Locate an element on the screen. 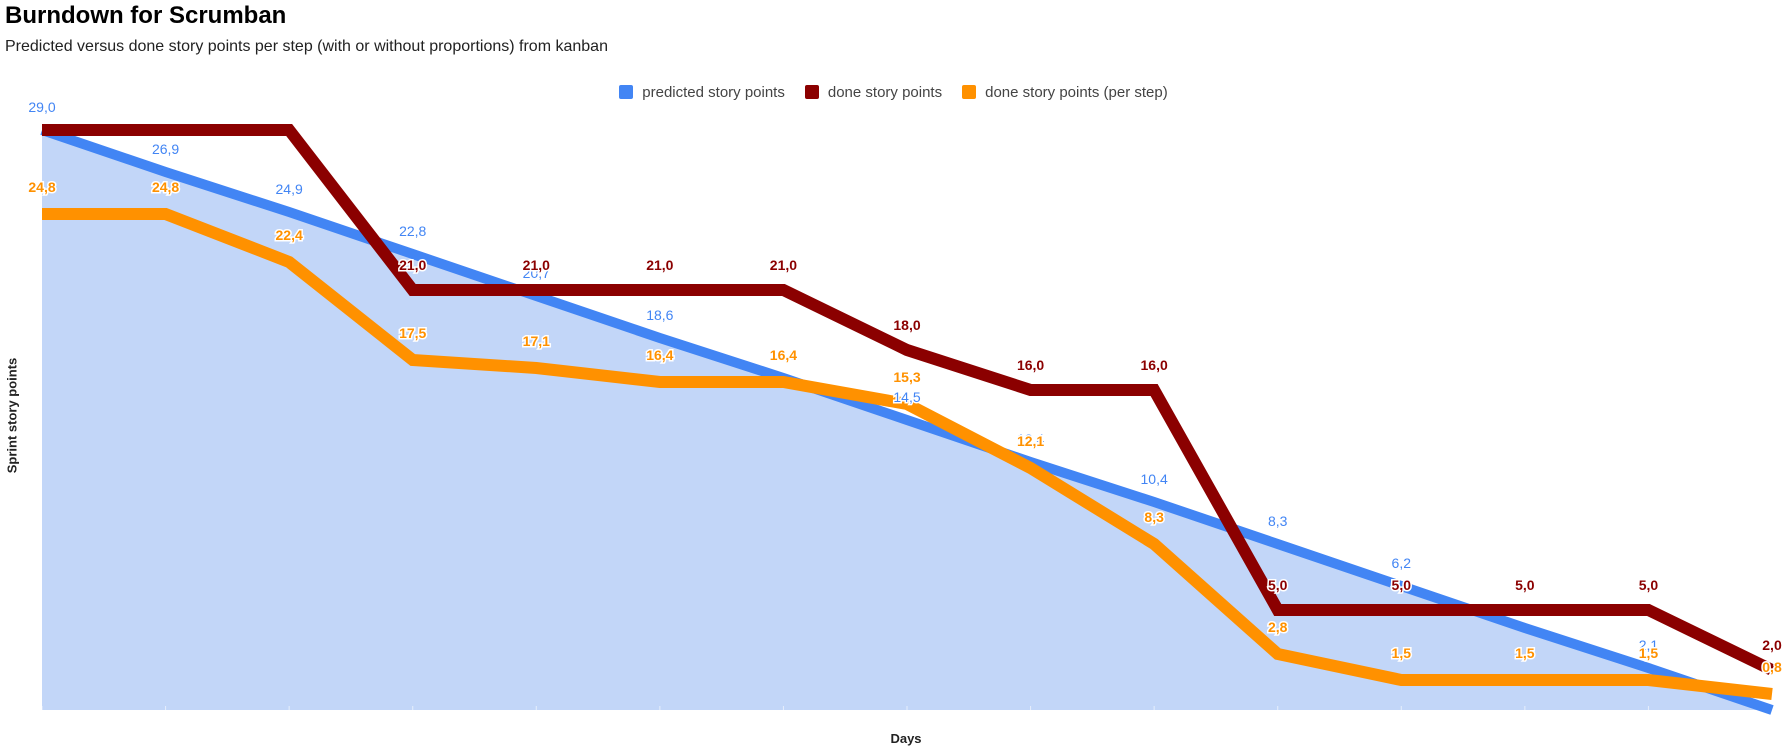 The image size is (1787, 755). data-label-s0-6: 16,6 is located at coordinates (783, 355).